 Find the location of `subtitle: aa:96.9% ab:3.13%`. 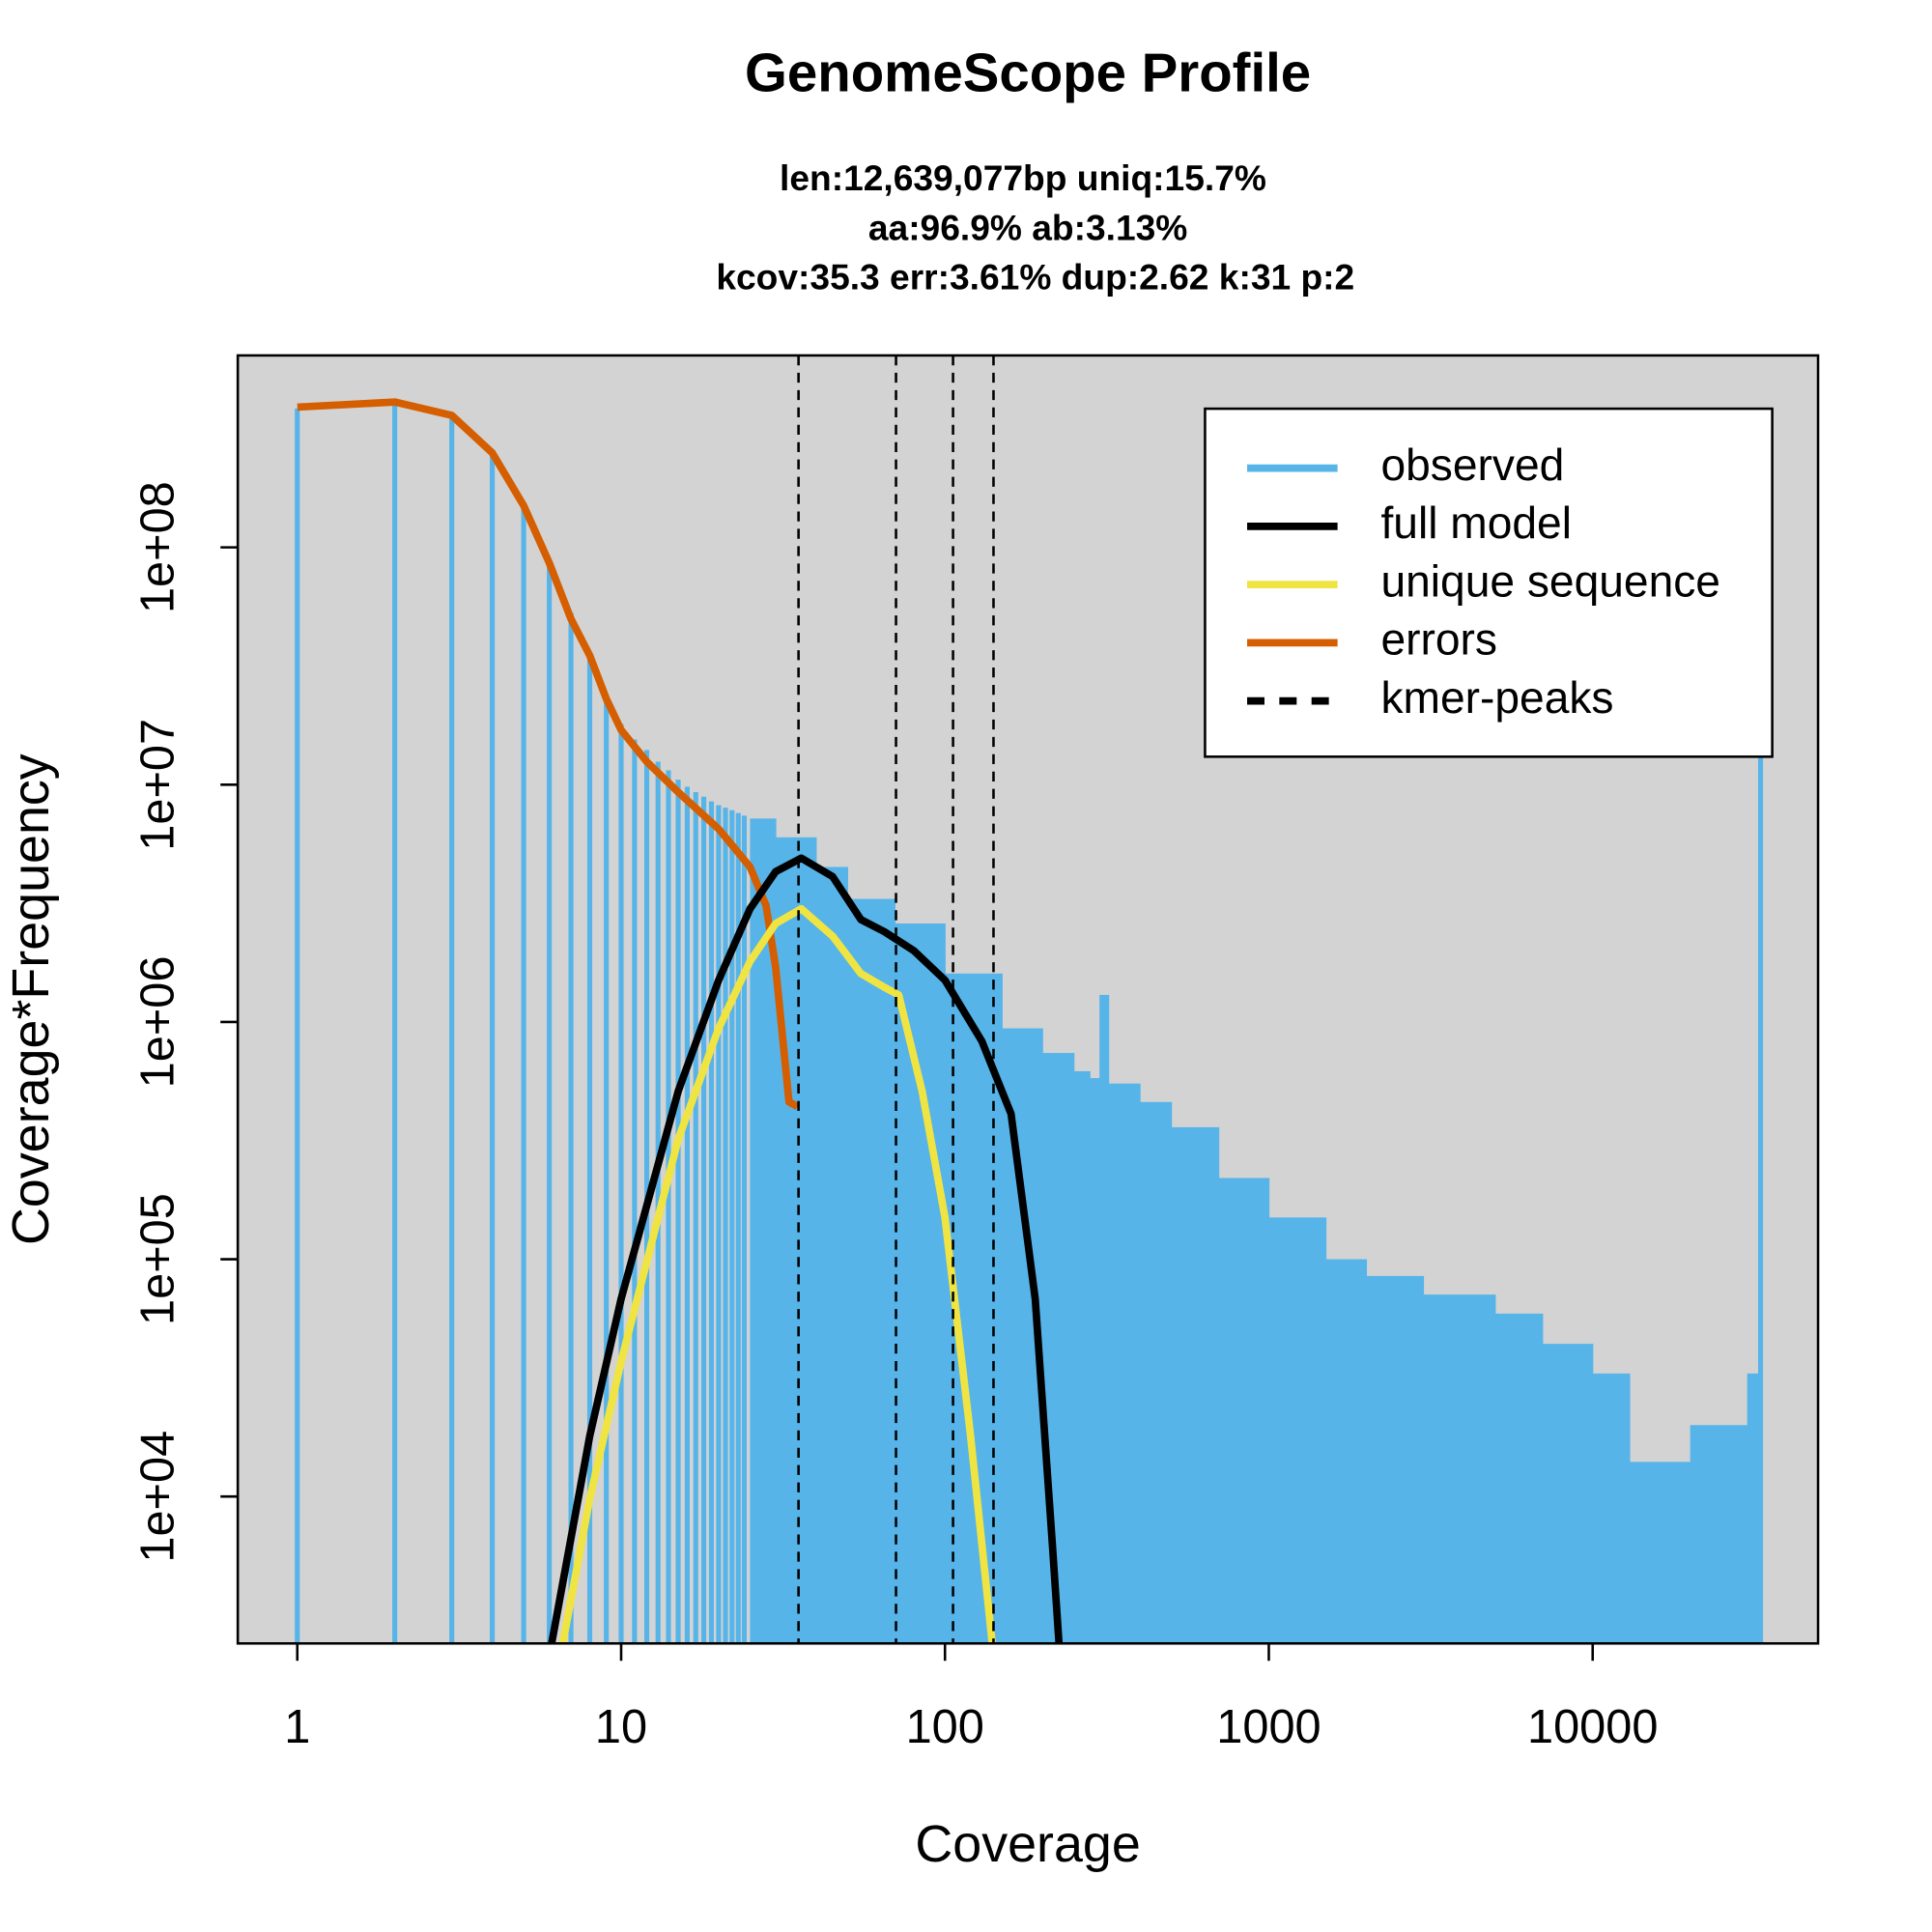

subtitle: aa:96.9% ab:3.13% is located at coordinates (1027, 227).